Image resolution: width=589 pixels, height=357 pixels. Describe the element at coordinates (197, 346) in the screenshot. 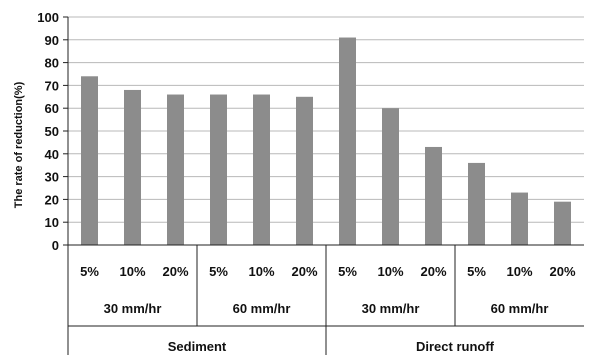

I see `group-label-type: Sediment` at that location.